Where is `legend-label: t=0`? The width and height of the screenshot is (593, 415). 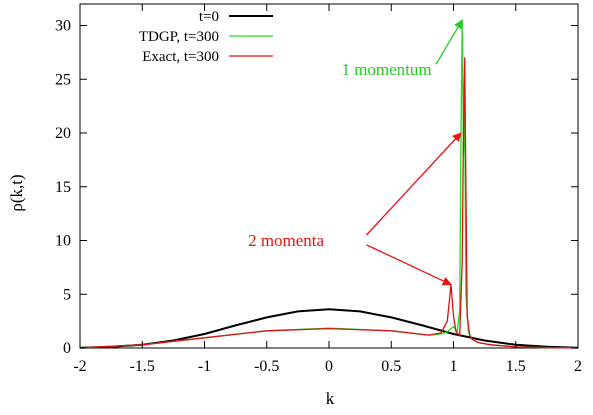 legend-label: t=0 is located at coordinates (209, 17).